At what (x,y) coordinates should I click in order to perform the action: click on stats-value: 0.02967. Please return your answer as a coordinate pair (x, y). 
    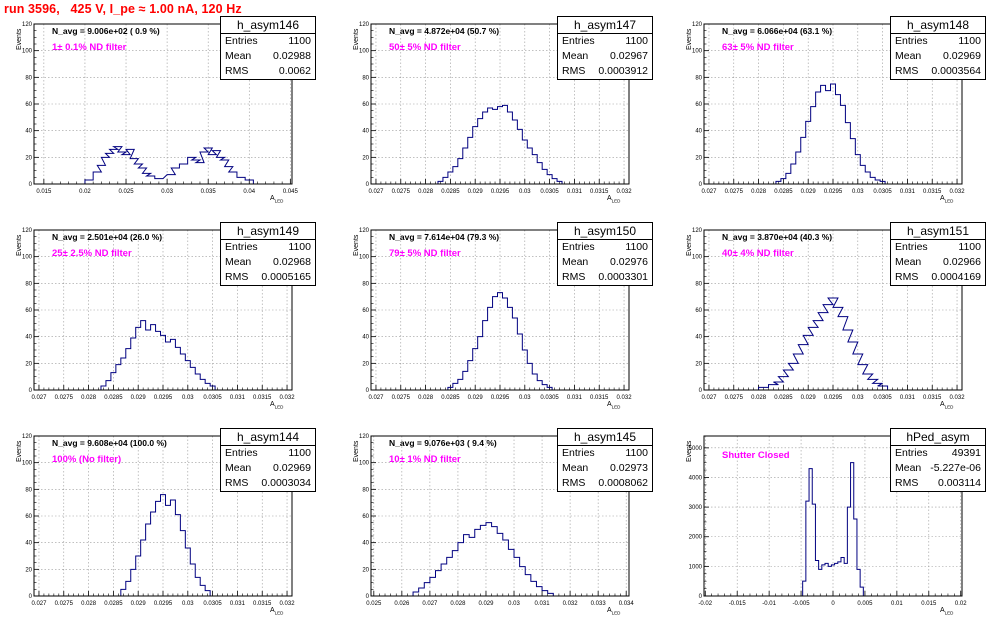
    Looking at the image, I should click on (629, 56).